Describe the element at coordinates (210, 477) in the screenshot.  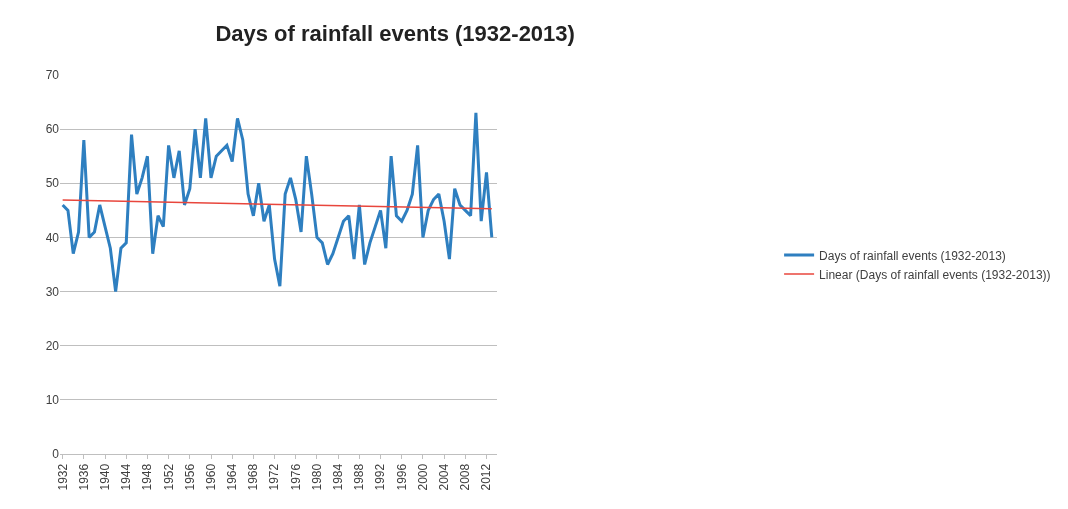
I see `x-tick-label: 1960` at that location.